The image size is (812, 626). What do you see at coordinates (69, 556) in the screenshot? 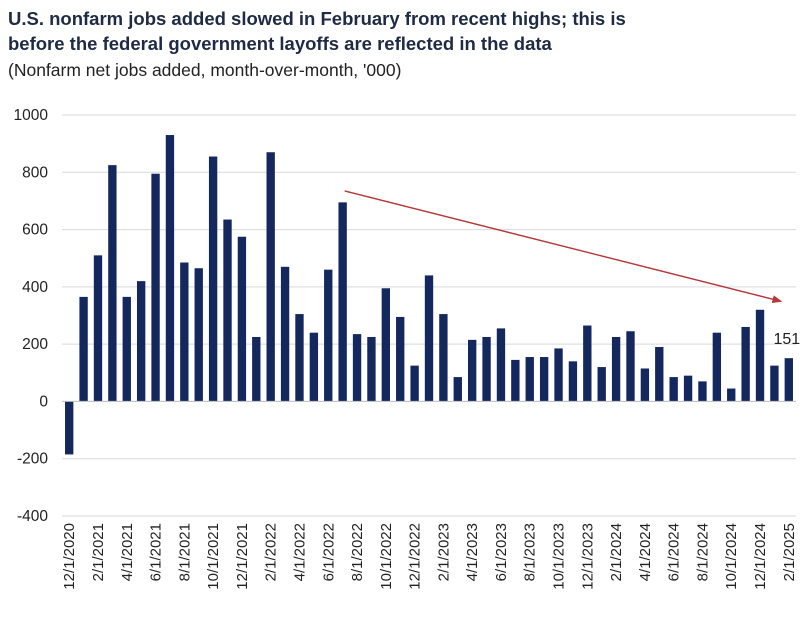
I see `x-tick-label: 12/1/2020` at bounding box center [69, 556].